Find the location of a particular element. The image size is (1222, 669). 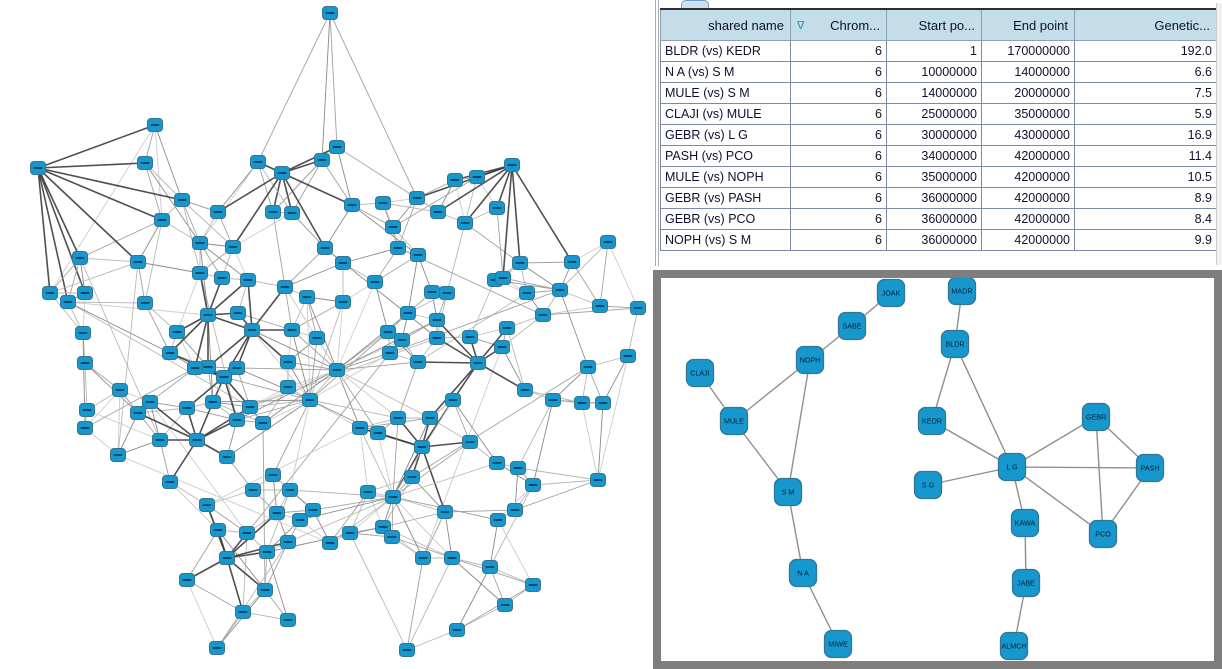

shared-name-cell: GEBR (vs) L G is located at coordinates (725, 135).